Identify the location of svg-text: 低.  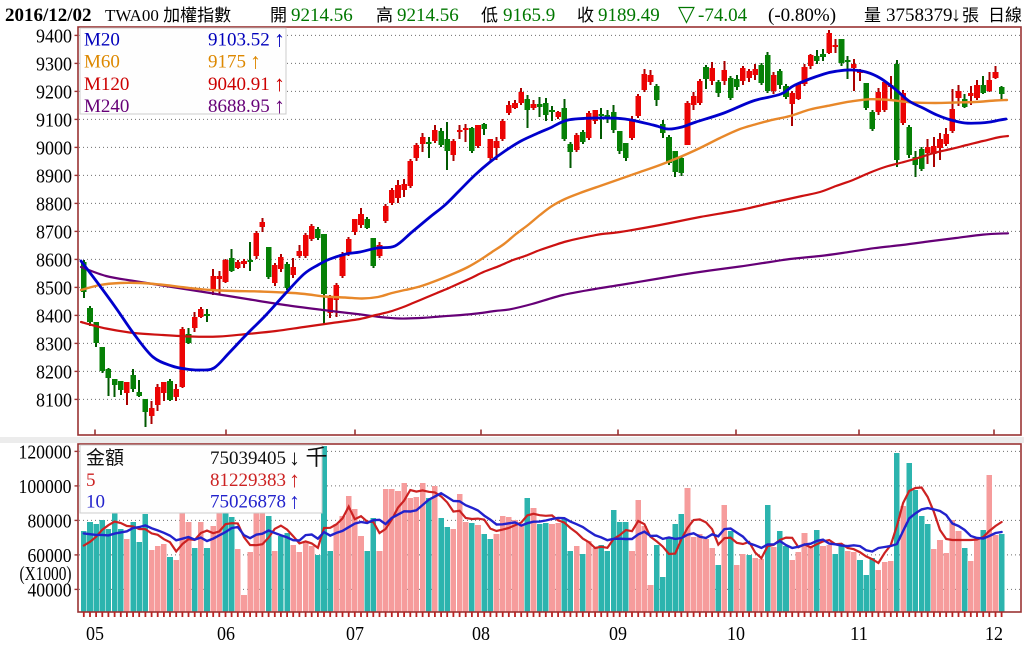
(489, 15).